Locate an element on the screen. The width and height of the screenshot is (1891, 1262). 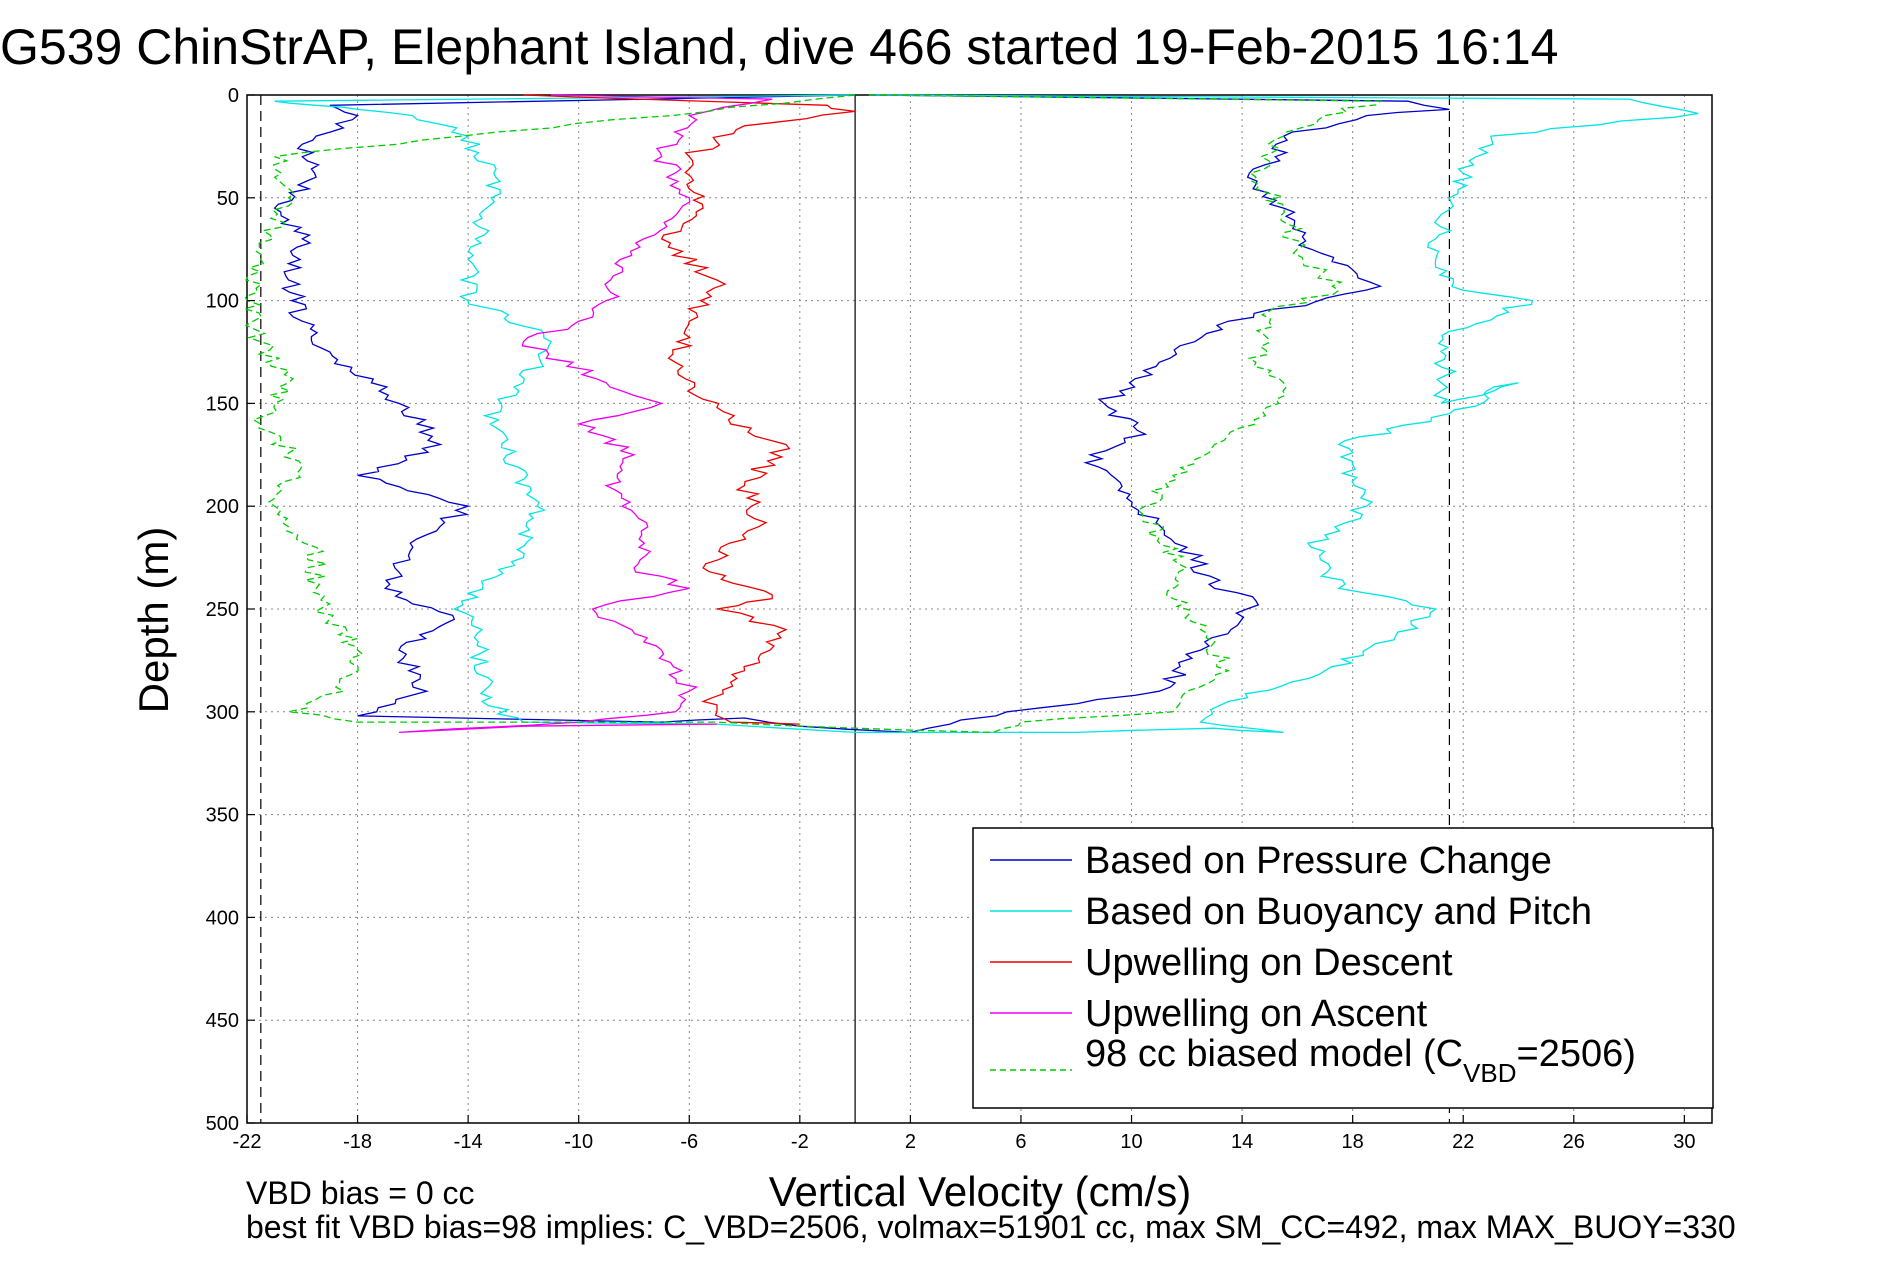
y-axis-label: Depth (m) is located at coordinates (153, 620).